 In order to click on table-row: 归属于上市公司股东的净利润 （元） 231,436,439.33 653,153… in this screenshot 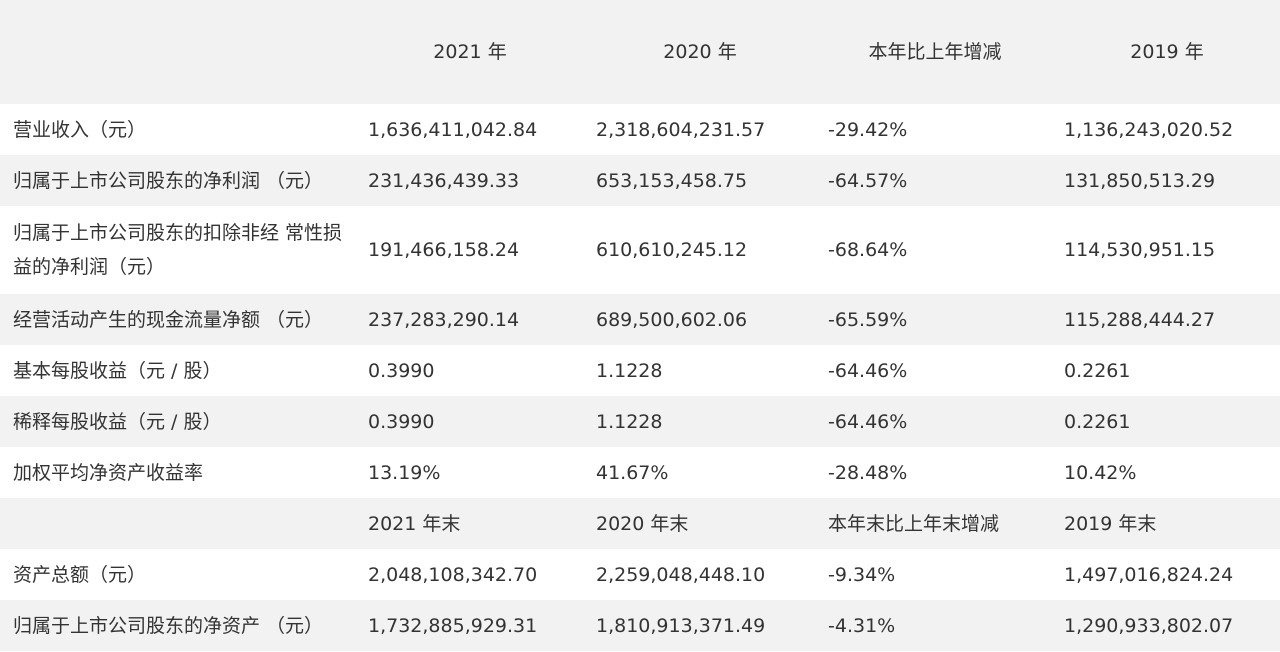, I will do `click(640, 180)`.